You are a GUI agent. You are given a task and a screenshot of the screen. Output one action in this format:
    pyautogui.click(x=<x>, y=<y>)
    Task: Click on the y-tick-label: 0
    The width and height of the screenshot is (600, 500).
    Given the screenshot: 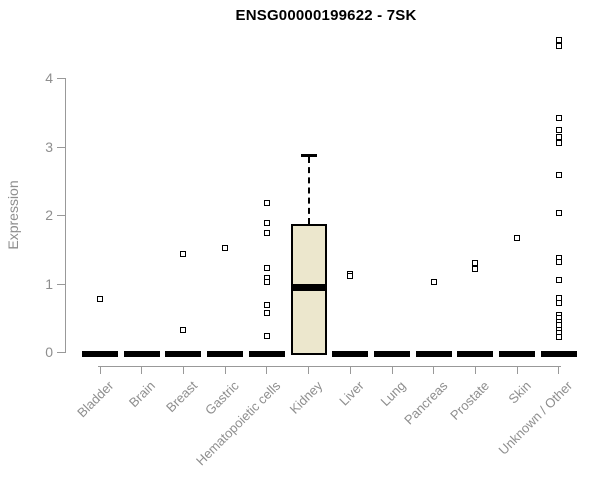 What is the action you would take?
    pyautogui.click(x=49, y=352)
    